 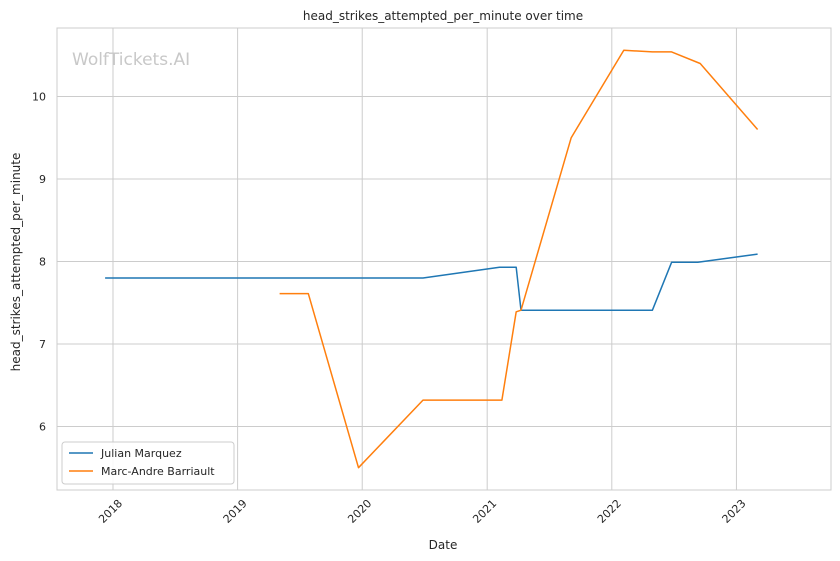 I want to click on watermark: WolfTickets.AI, so click(x=131, y=60).